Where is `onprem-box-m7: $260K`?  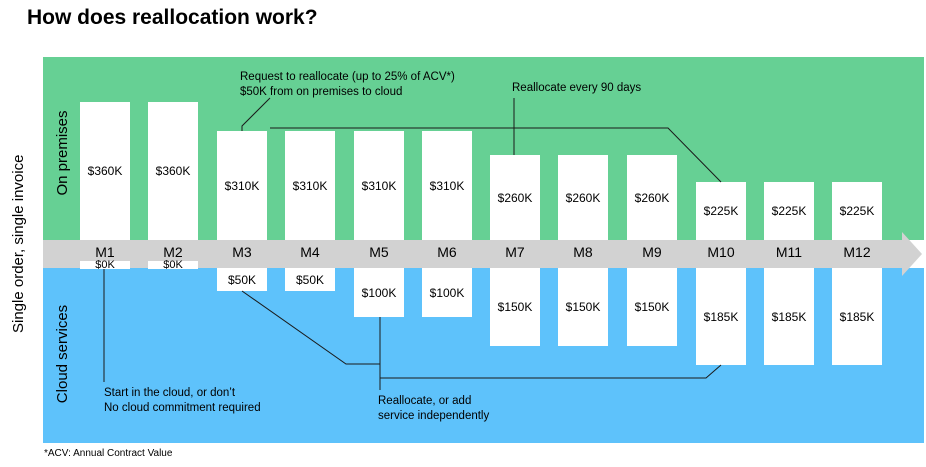
onprem-box-m7: $260K is located at coordinates (515, 197).